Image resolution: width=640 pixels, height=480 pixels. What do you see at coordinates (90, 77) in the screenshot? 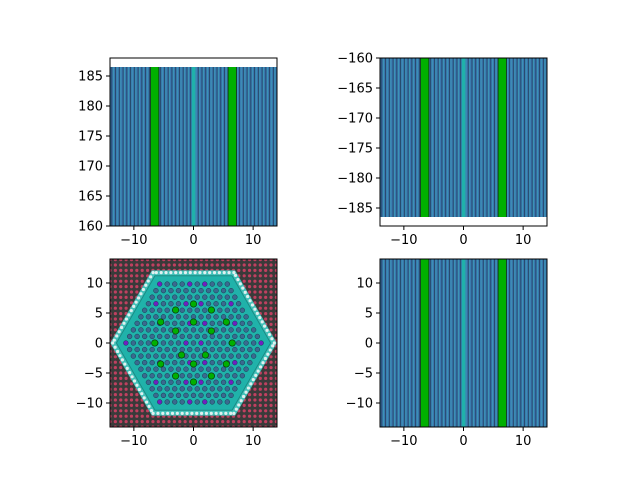
I see `y-tick-label: 185` at bounding box center [90, 77].